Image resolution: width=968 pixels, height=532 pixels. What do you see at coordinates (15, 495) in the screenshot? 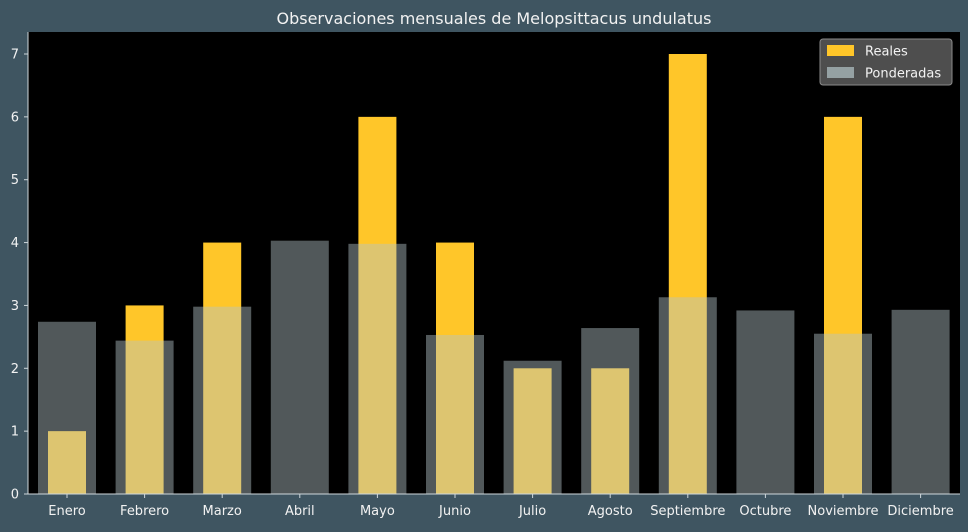
I see `y-tick-label: 0` at bounding box center [15, 495].